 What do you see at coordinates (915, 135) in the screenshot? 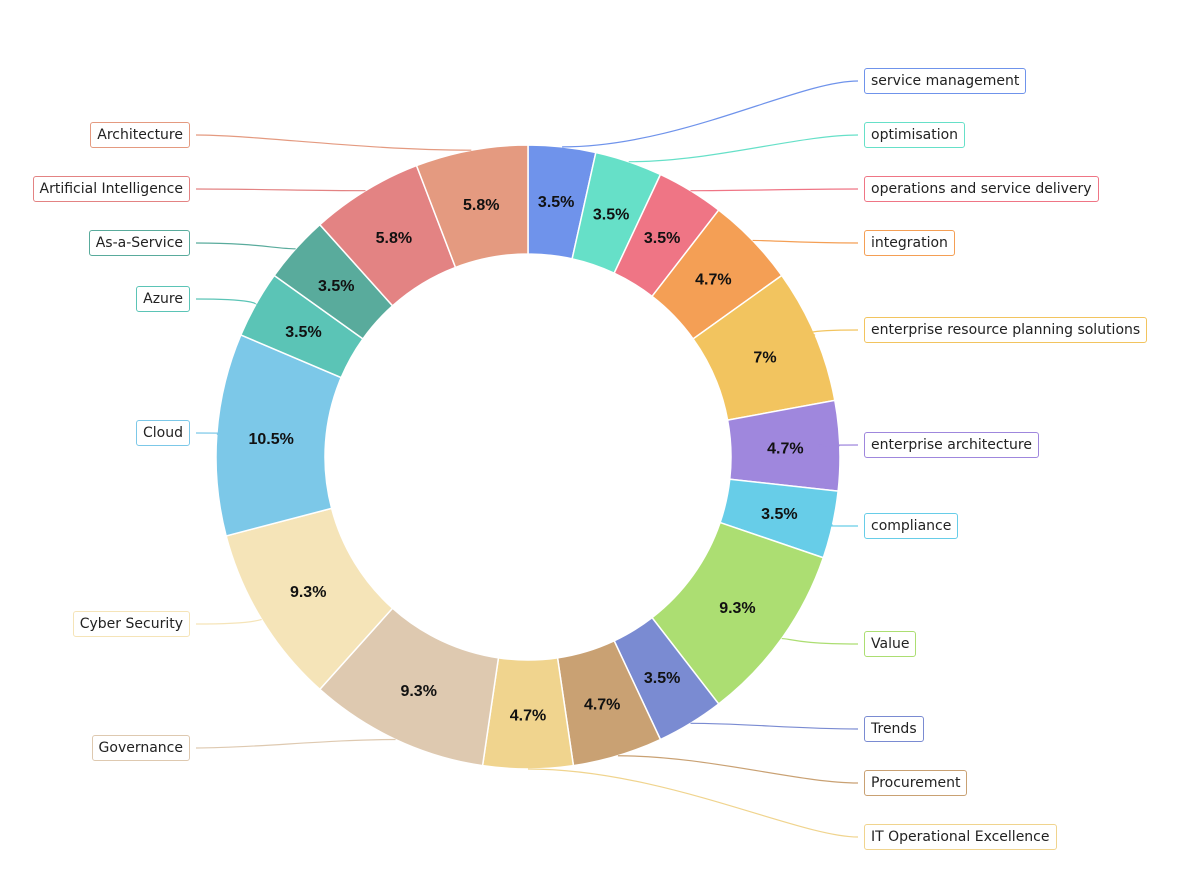
I see `legend-label: optimisation` at bounding box center [915, 135].